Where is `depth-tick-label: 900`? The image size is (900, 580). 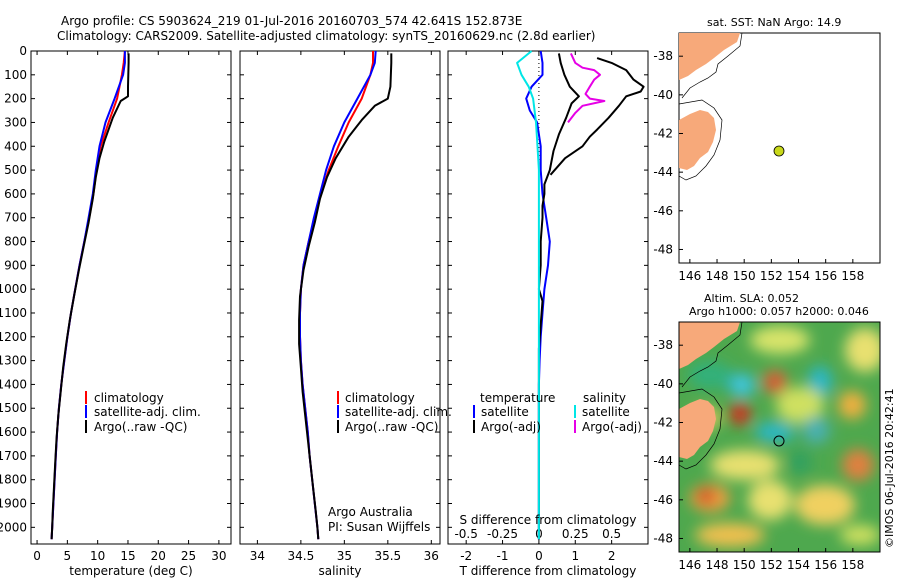
depth-tick-label: 900 is located at coordinates (15, 265).